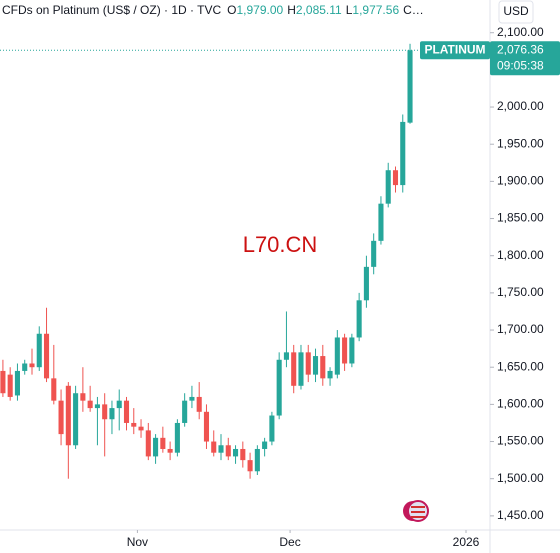  I want to click on y-tick-label: 1,950.00, so click(520, 143).